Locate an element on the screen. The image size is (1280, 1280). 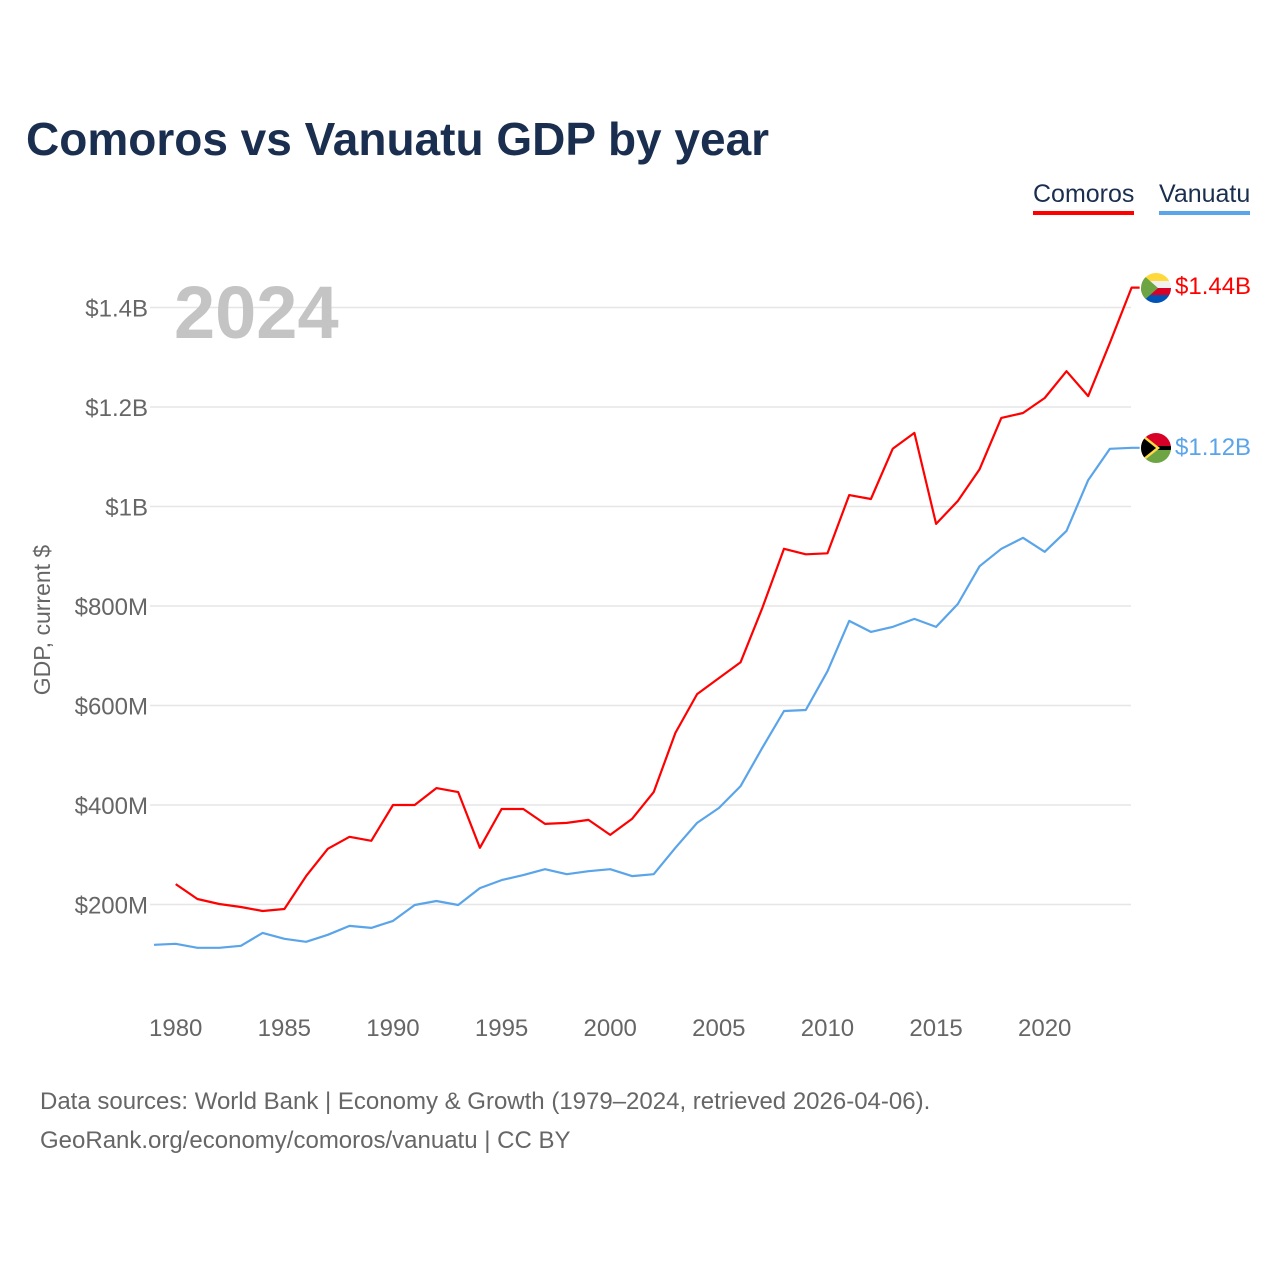
x-tick-label: 1990 is located at coordinates (392, 1028).